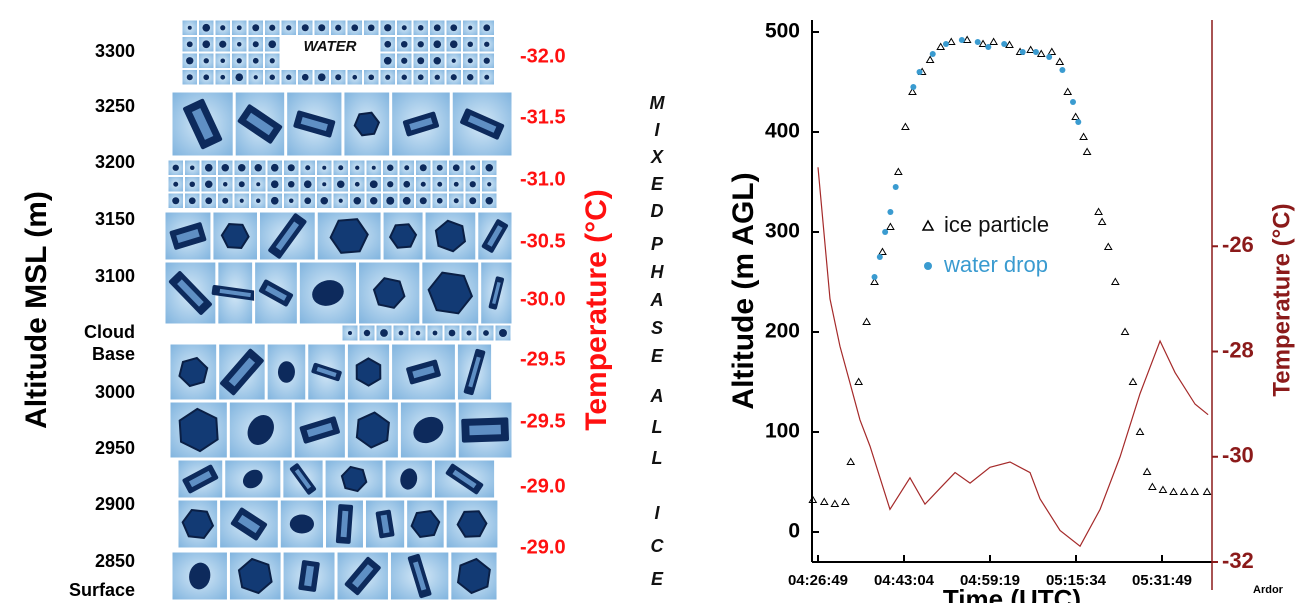  Describe the element at coordinates (115, 106) in the screenshot. I see `altitude-label: 3250` at that location.